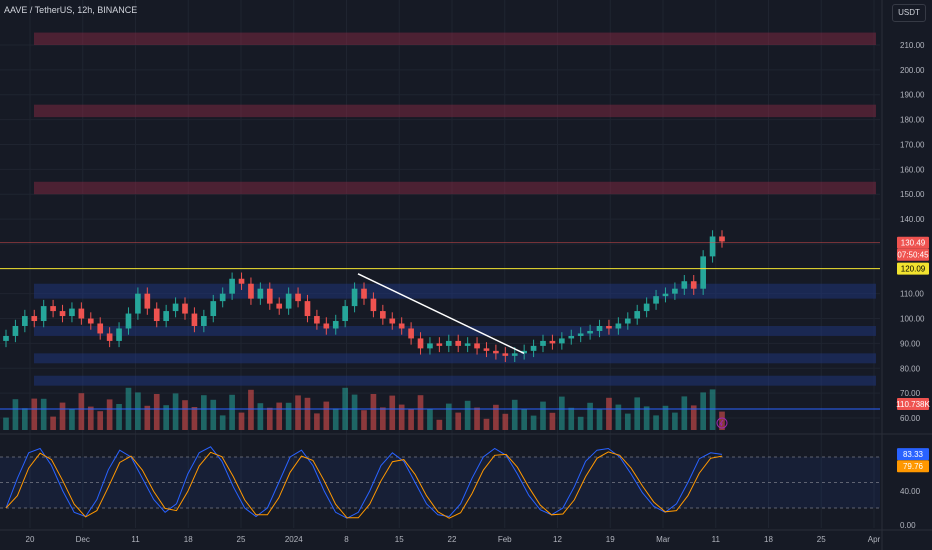 This screenshot has height=550, width=932. I want to click on time-tick-label: 25, so click(241, 539).